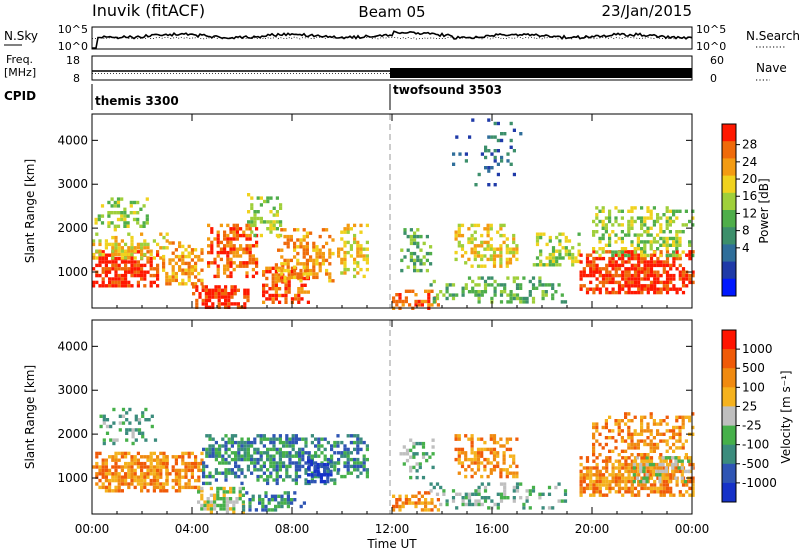 The image size is (800, 554). Describe the element at coordinates (72, 140) in the screenshot. I see `y-tick-label: 4000` at that location.